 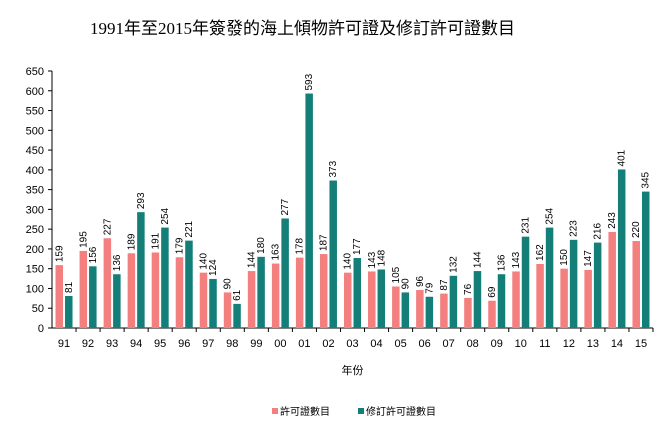 What do you see at coordinates (276, 251) in the screenshot?
I see `data-label: 163` at bounding box center [276, 251].